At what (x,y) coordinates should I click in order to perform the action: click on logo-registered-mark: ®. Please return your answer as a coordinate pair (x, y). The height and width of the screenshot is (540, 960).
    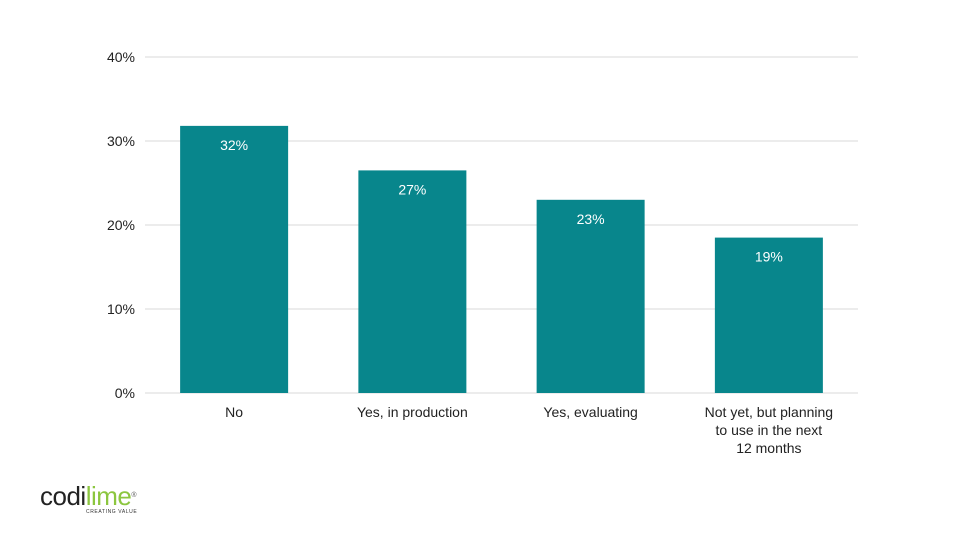
    Looking at the image, I should click on (134, 495).